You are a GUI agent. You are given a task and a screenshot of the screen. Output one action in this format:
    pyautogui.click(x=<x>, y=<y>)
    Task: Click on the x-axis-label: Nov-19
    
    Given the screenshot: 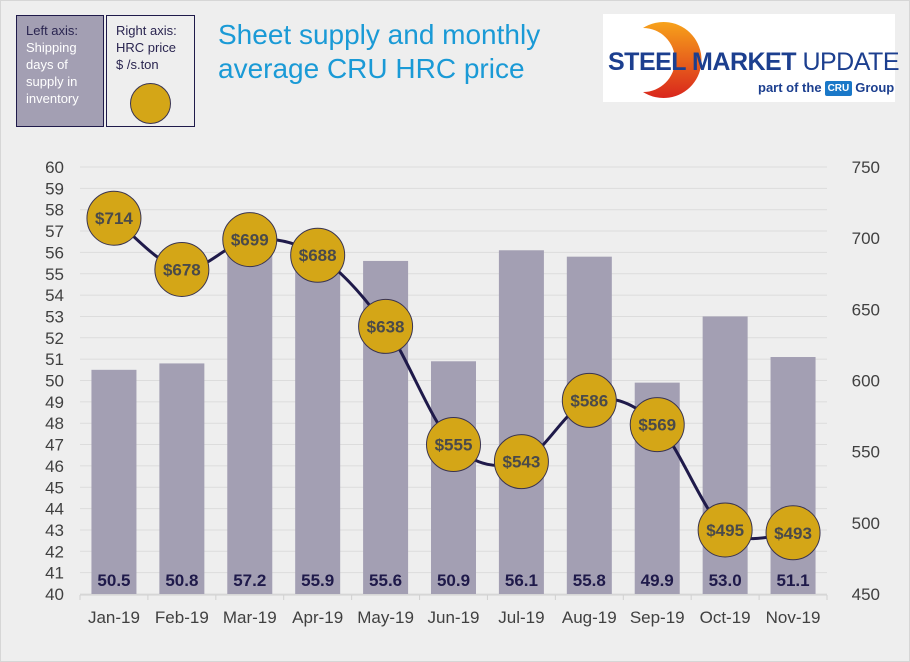 What is the action you would take?
    pyautogui.click(x=793, y=617)
    